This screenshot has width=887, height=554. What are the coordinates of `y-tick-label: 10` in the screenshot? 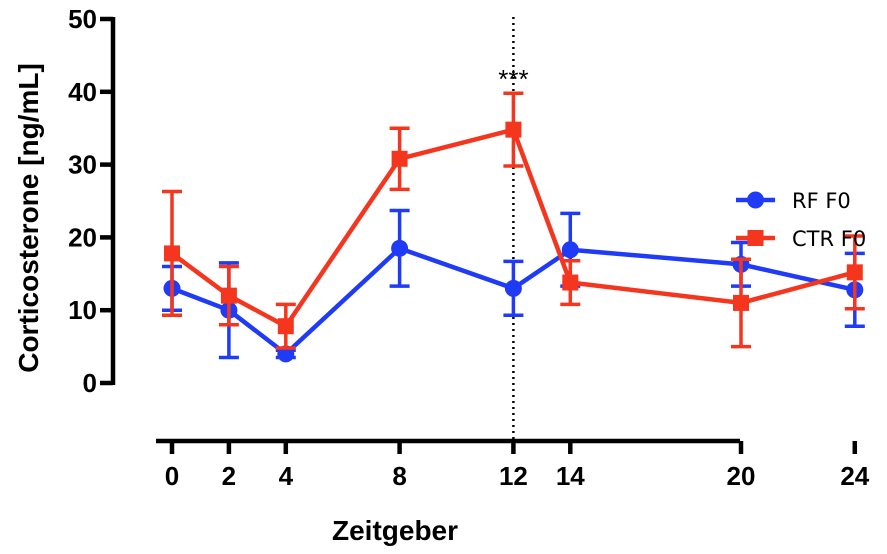 It's located at (82, 310).